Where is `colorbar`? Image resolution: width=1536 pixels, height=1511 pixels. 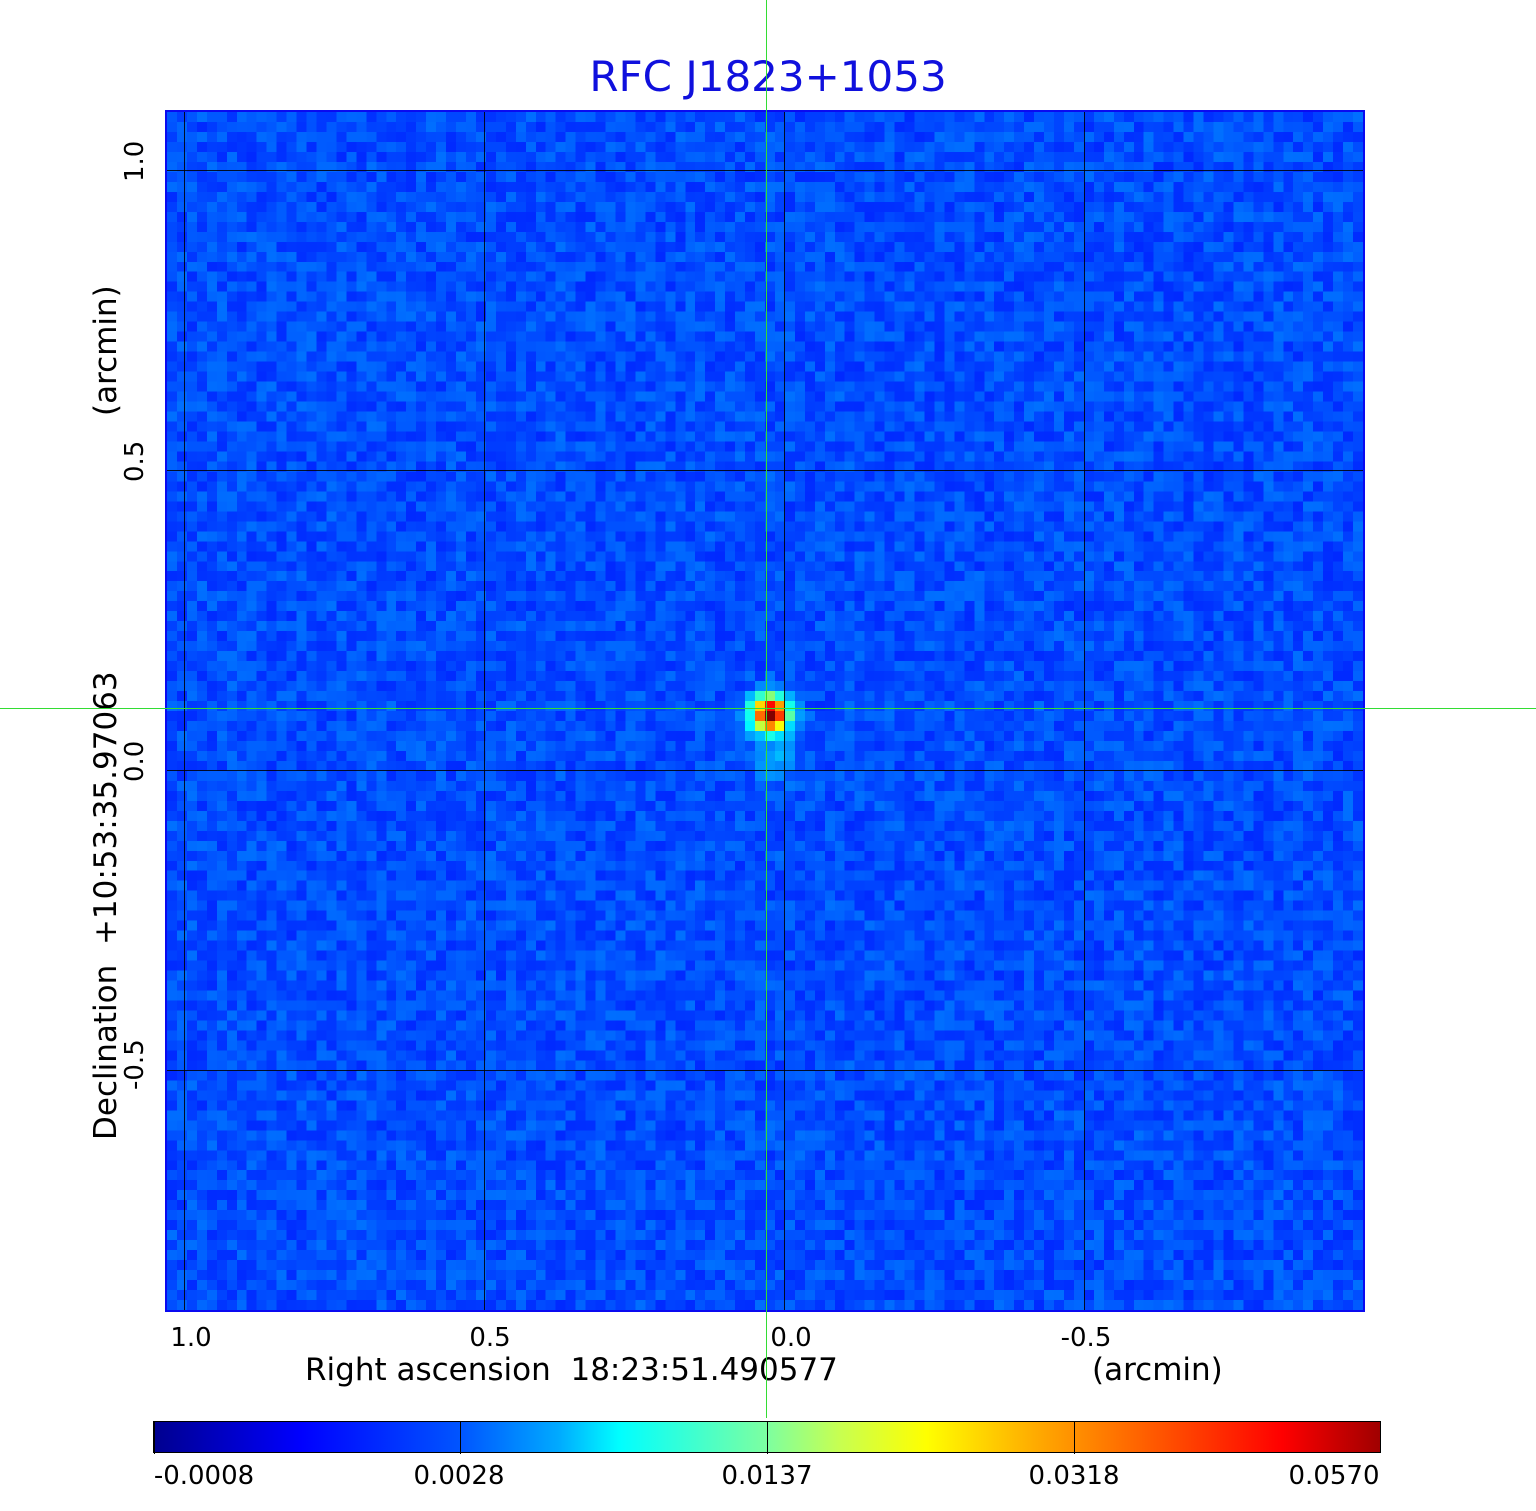 colorbar is located at coordinates (767, 1437).